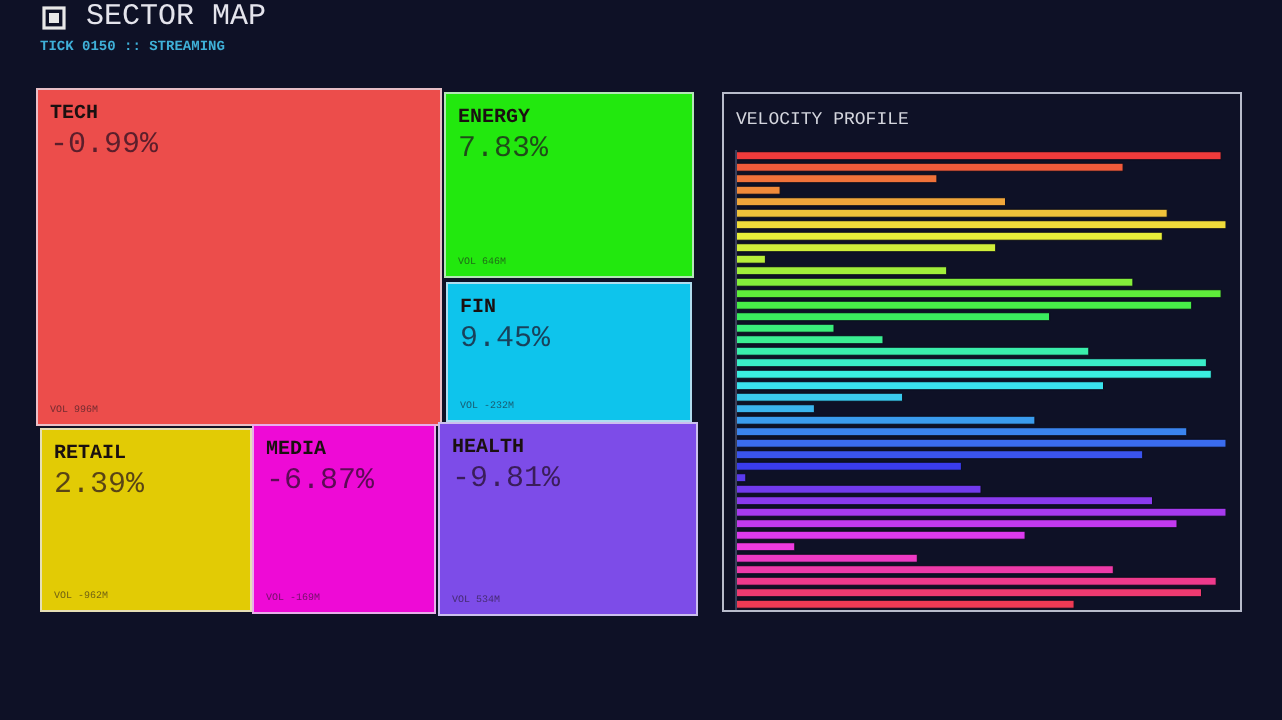 The image size is (1282, 720). I want to click on text: SECTOR MAP, so click(176, 17).